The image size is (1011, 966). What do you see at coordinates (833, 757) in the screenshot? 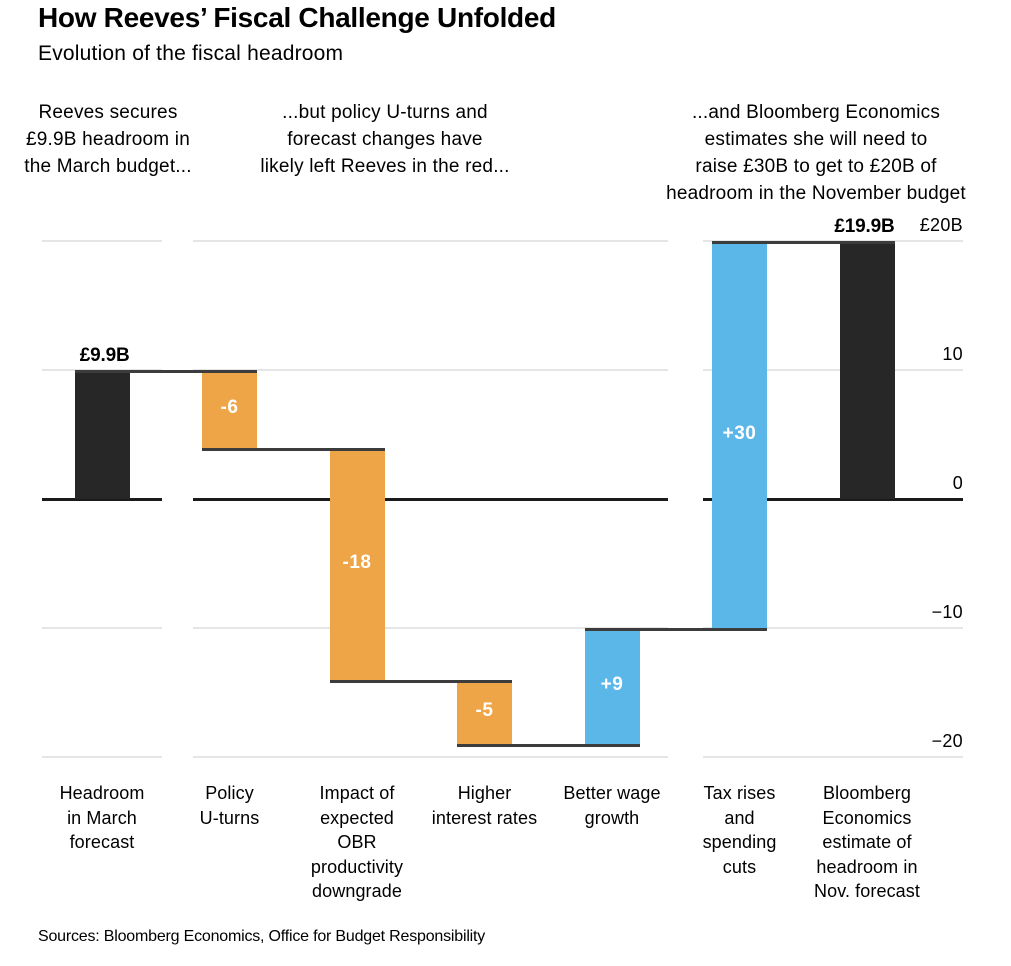
I see `gridline--20-panel-3` at bounding box center [833, 757].